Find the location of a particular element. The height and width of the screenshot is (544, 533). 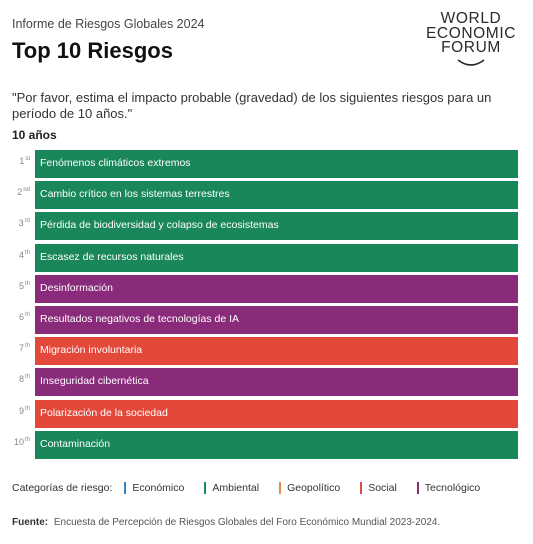

legend-item: Económico is located at coordinates (154, 488).